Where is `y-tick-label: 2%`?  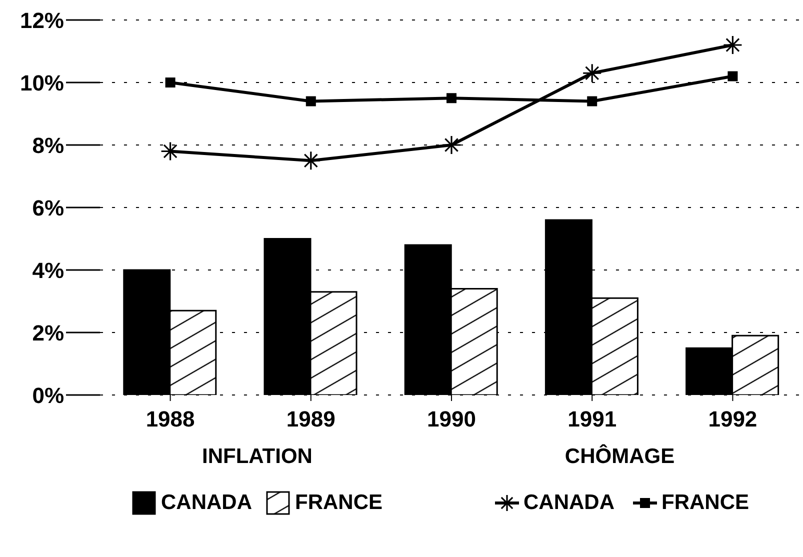 y-tick-label: 2% is located at coordinates (48, 333).